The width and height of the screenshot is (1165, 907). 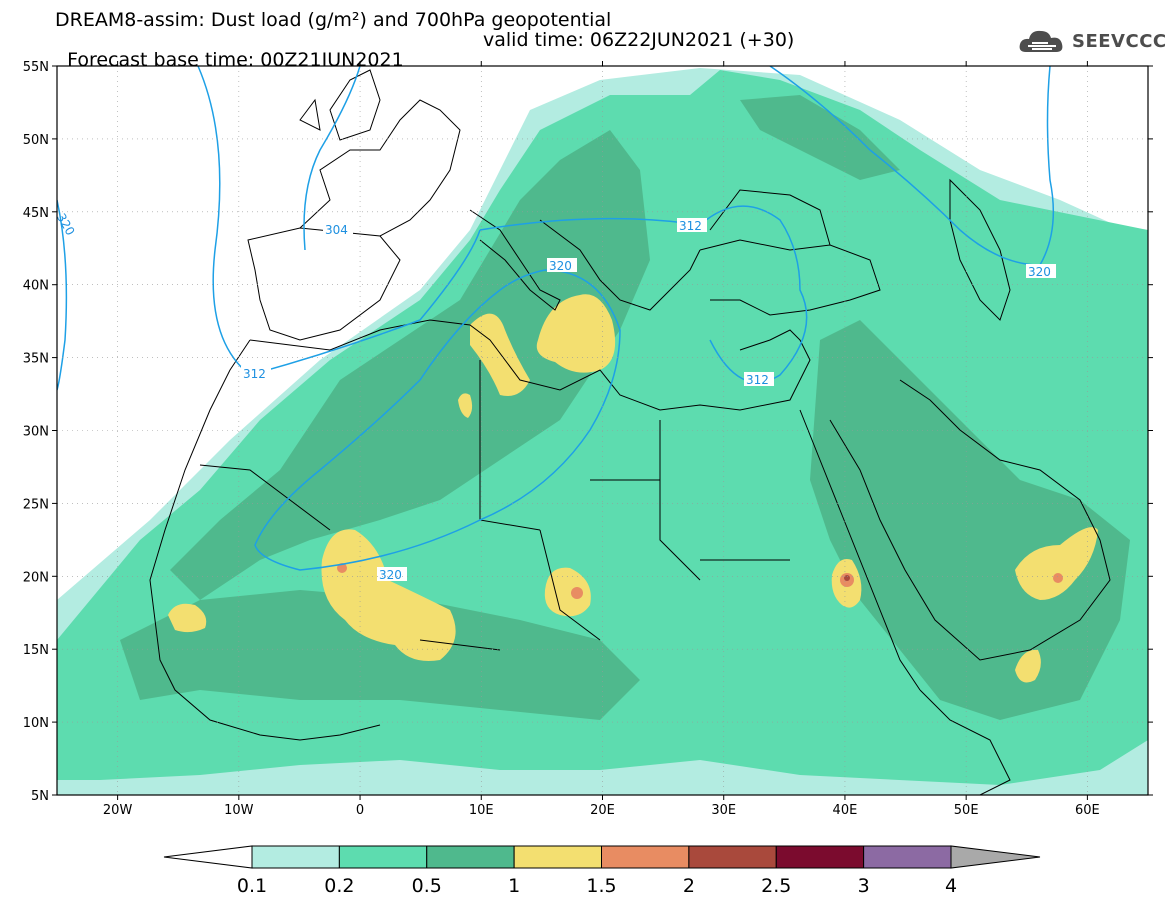 What do you see at coordinates (1087, 810) in the screenshot?
I see `lon-tick-label: 60E` at bounding box center [1087, 810].